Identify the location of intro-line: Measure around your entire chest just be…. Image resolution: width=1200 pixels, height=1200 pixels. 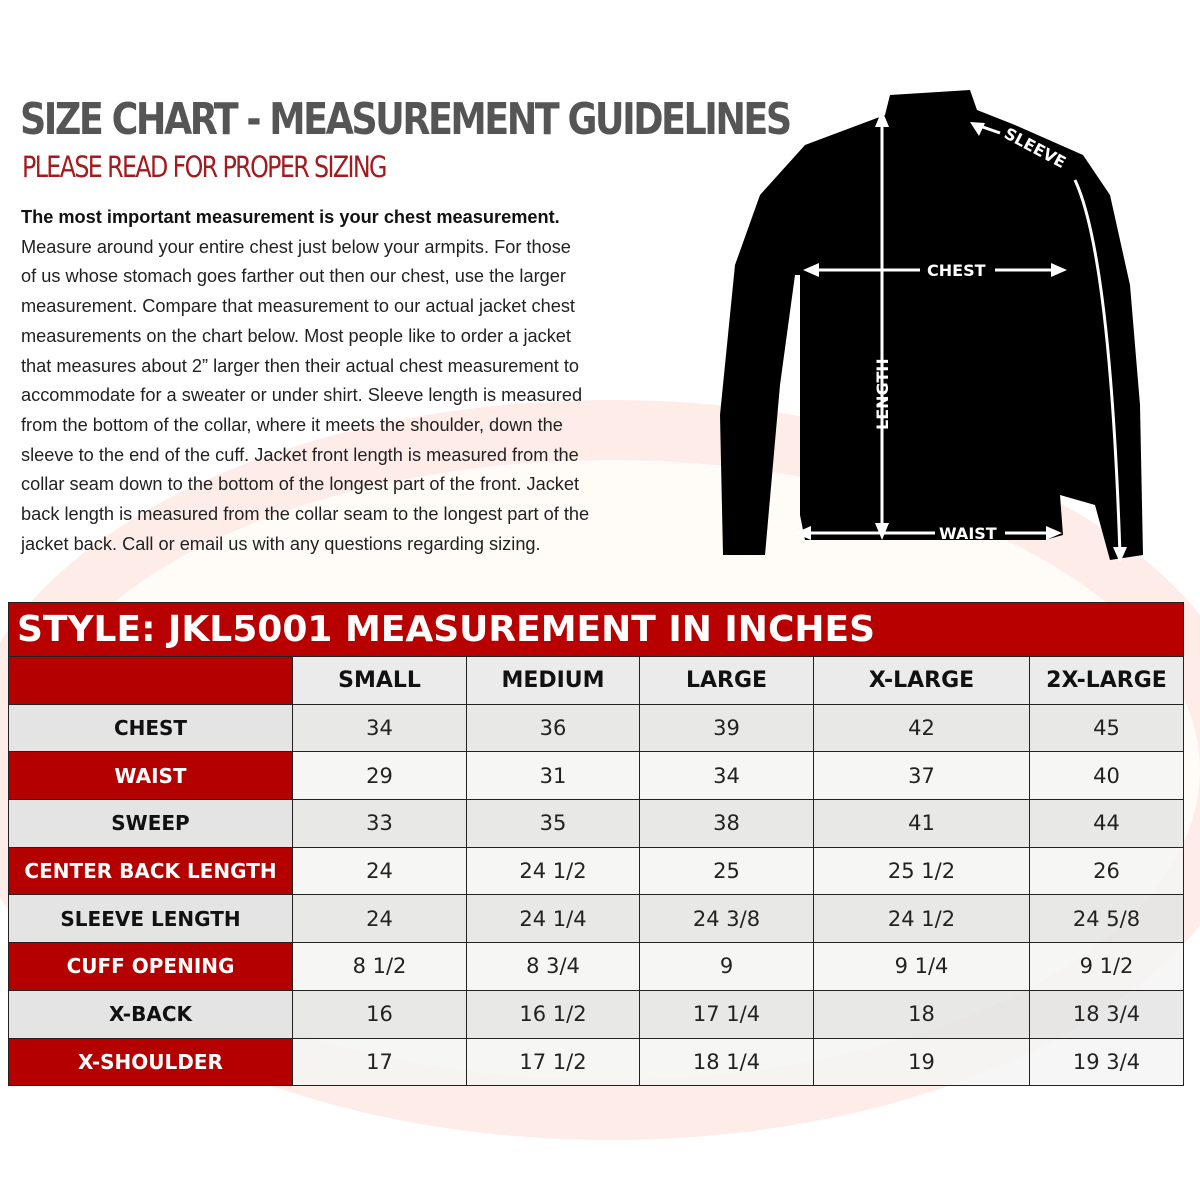
(296, 246).